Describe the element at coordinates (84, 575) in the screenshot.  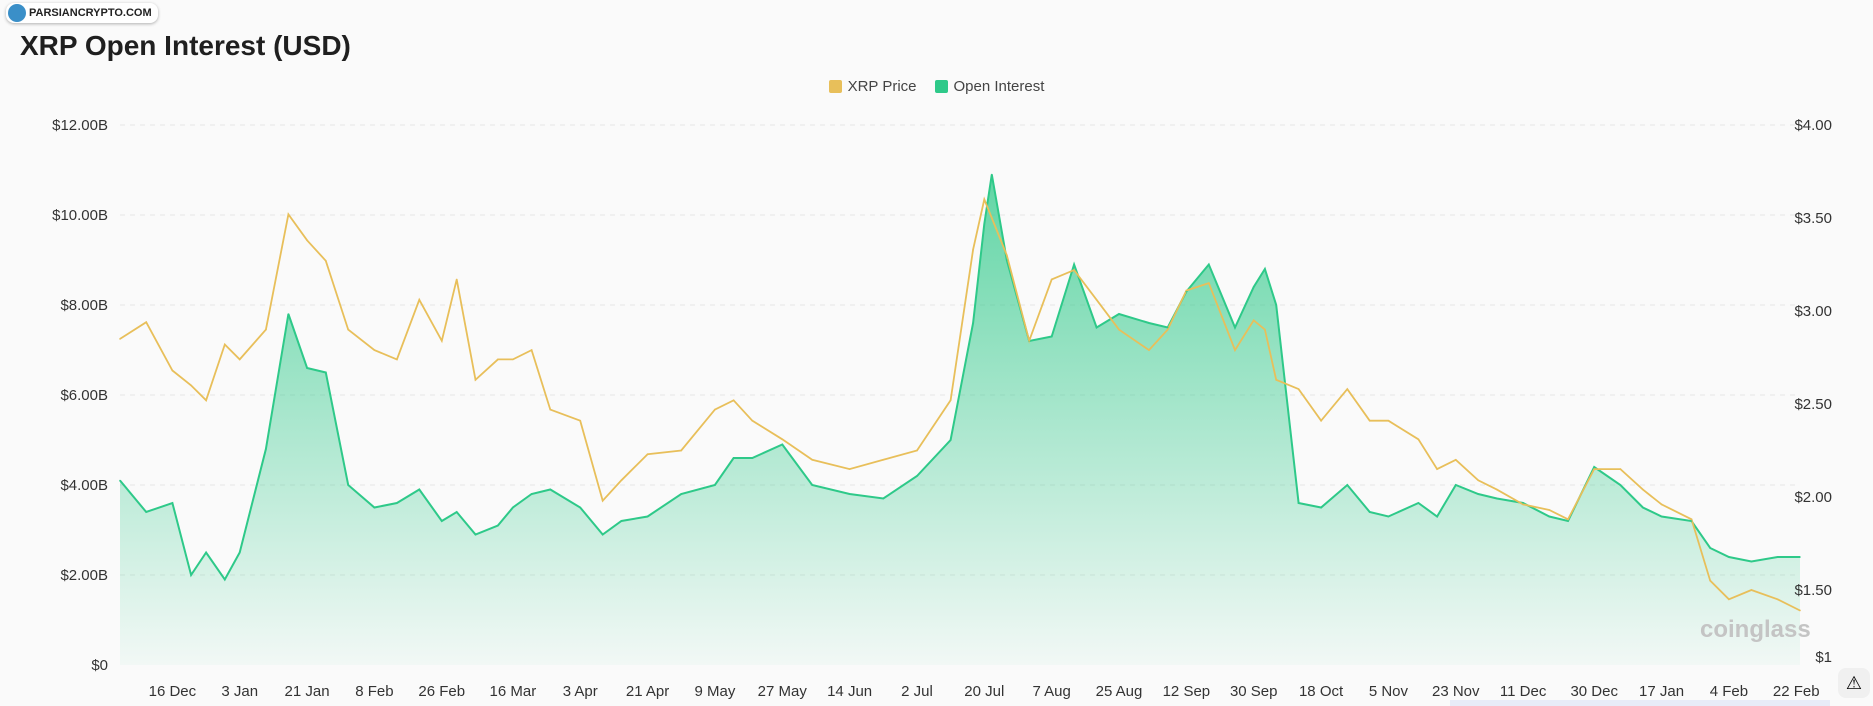
I see `y-left-tick-label: $2.00B` at that location.